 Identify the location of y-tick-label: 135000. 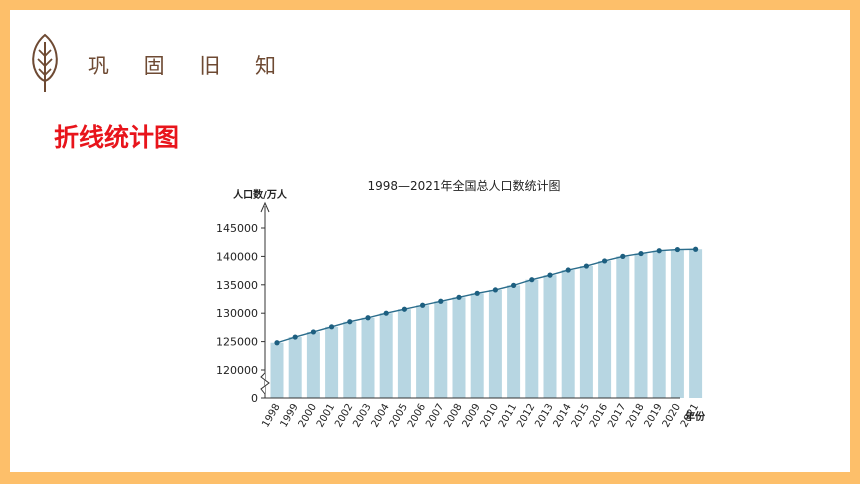
(237, 285).